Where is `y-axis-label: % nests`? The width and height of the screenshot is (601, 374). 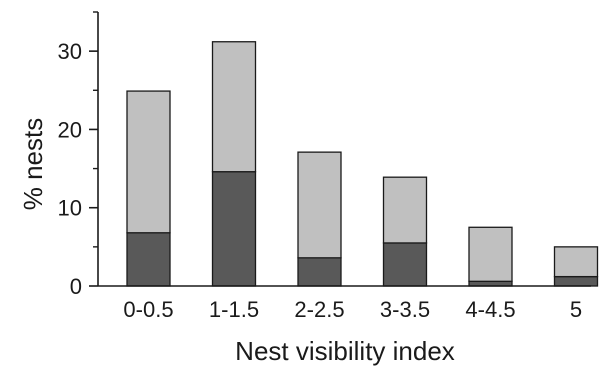
y-axis-label: % nests is located at coordinates (33, 164).